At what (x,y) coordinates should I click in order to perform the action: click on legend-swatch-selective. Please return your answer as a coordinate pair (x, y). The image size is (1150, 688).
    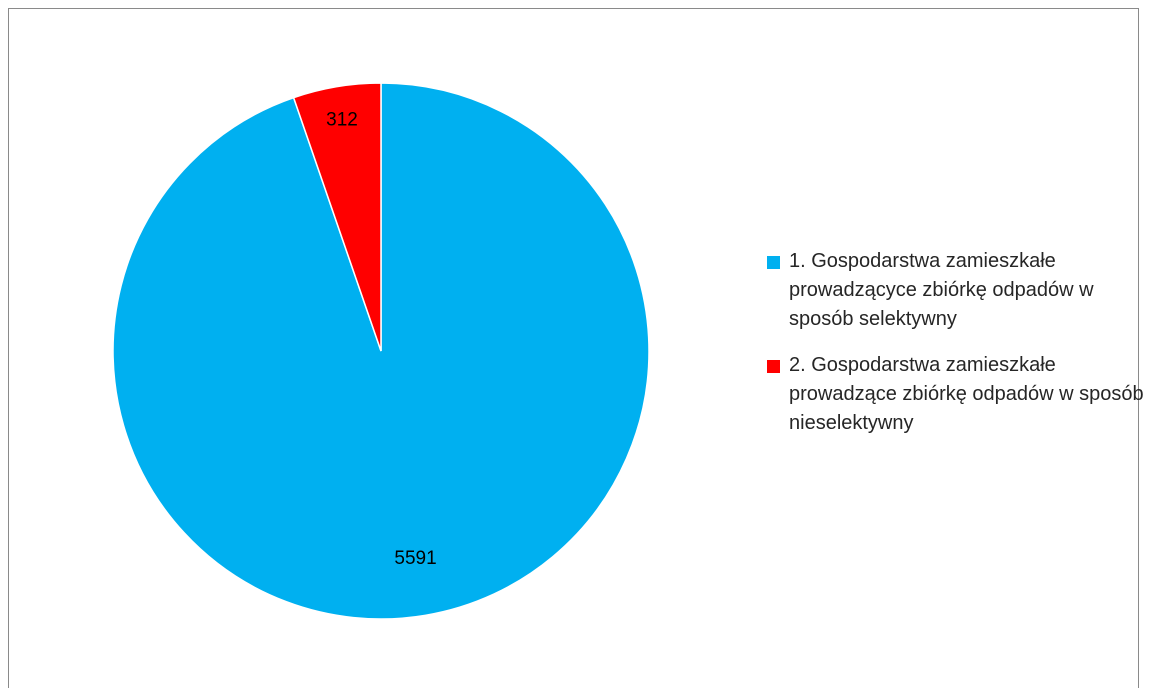
    Looking at the image, I should click on (773, 262).